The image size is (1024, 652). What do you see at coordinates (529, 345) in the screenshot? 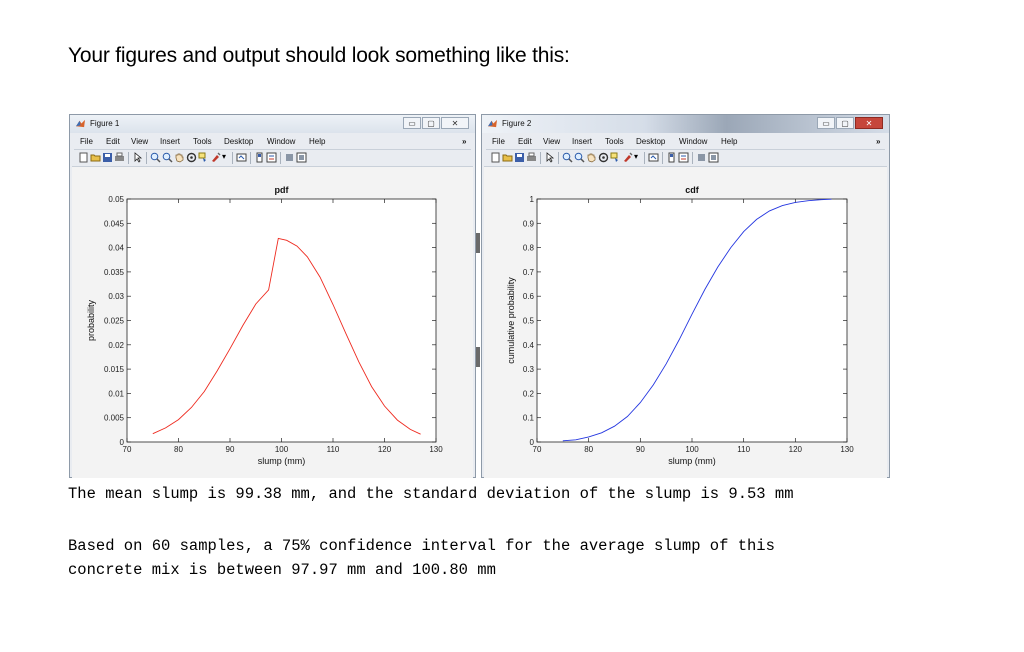
I see `y-tick-label: 0.4` at bounding box center [529, 345].